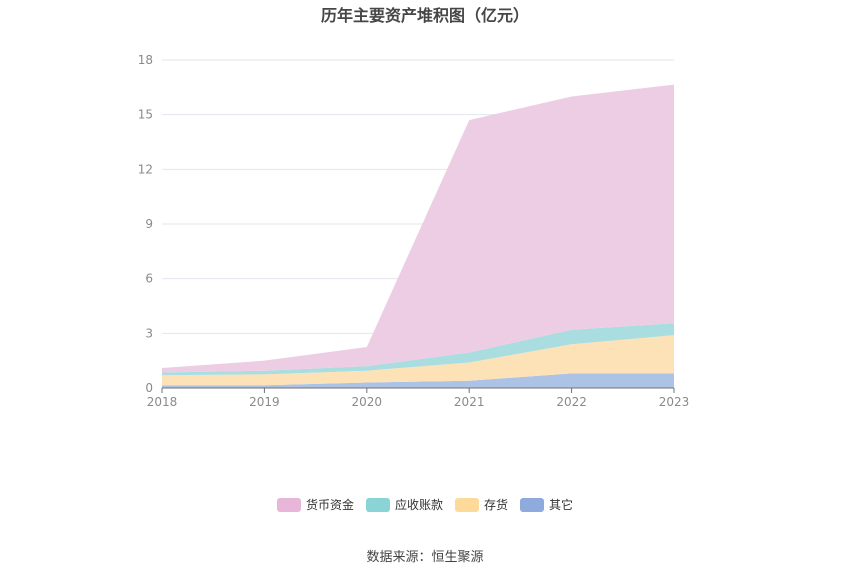 The width and height of the screenshot is (850, 575). I want to click on legend: 货币资金 应收账款 存货 其它, so click(425, 504).